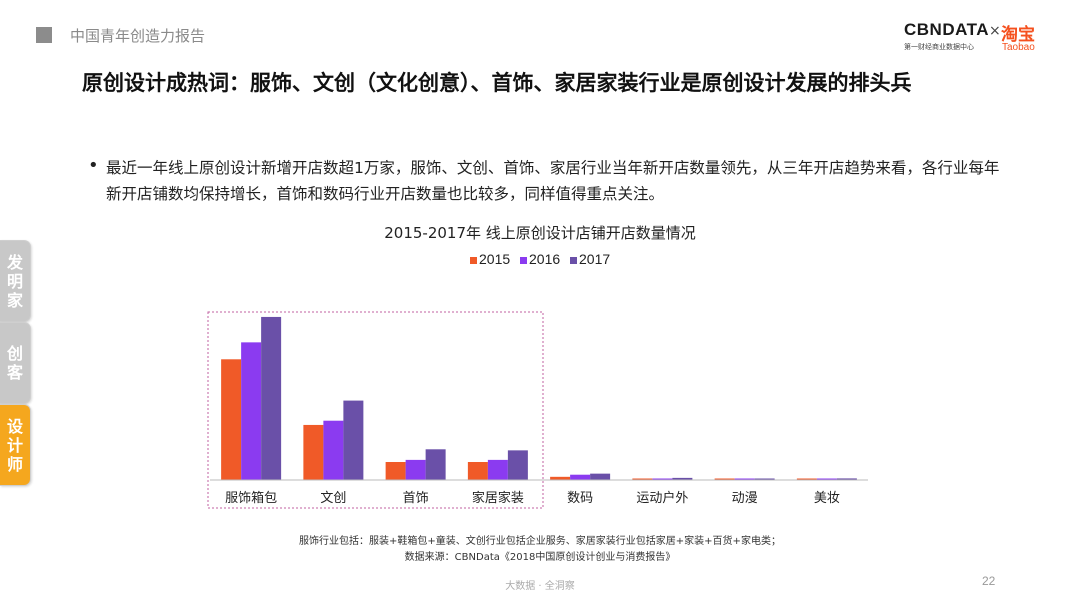  What do you see at coordinates (44, 35) in the screenshot?
I see `header-square-icon` at bounding box center [44, 35].